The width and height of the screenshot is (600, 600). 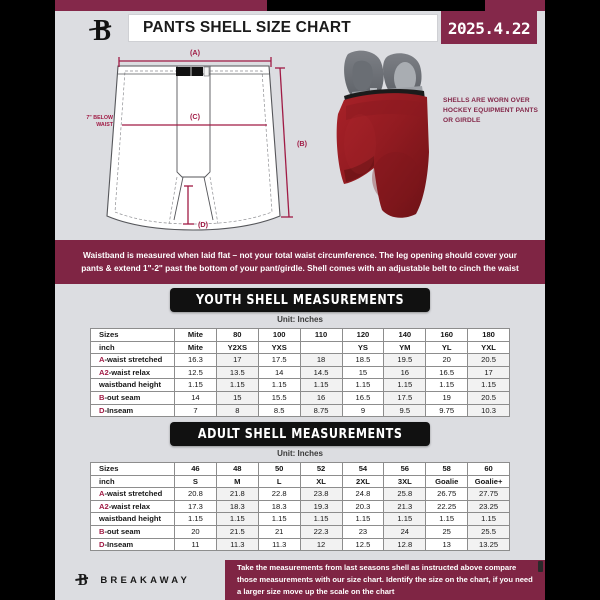 I want to click on table-cell: 54, so click(x=363, y=469).